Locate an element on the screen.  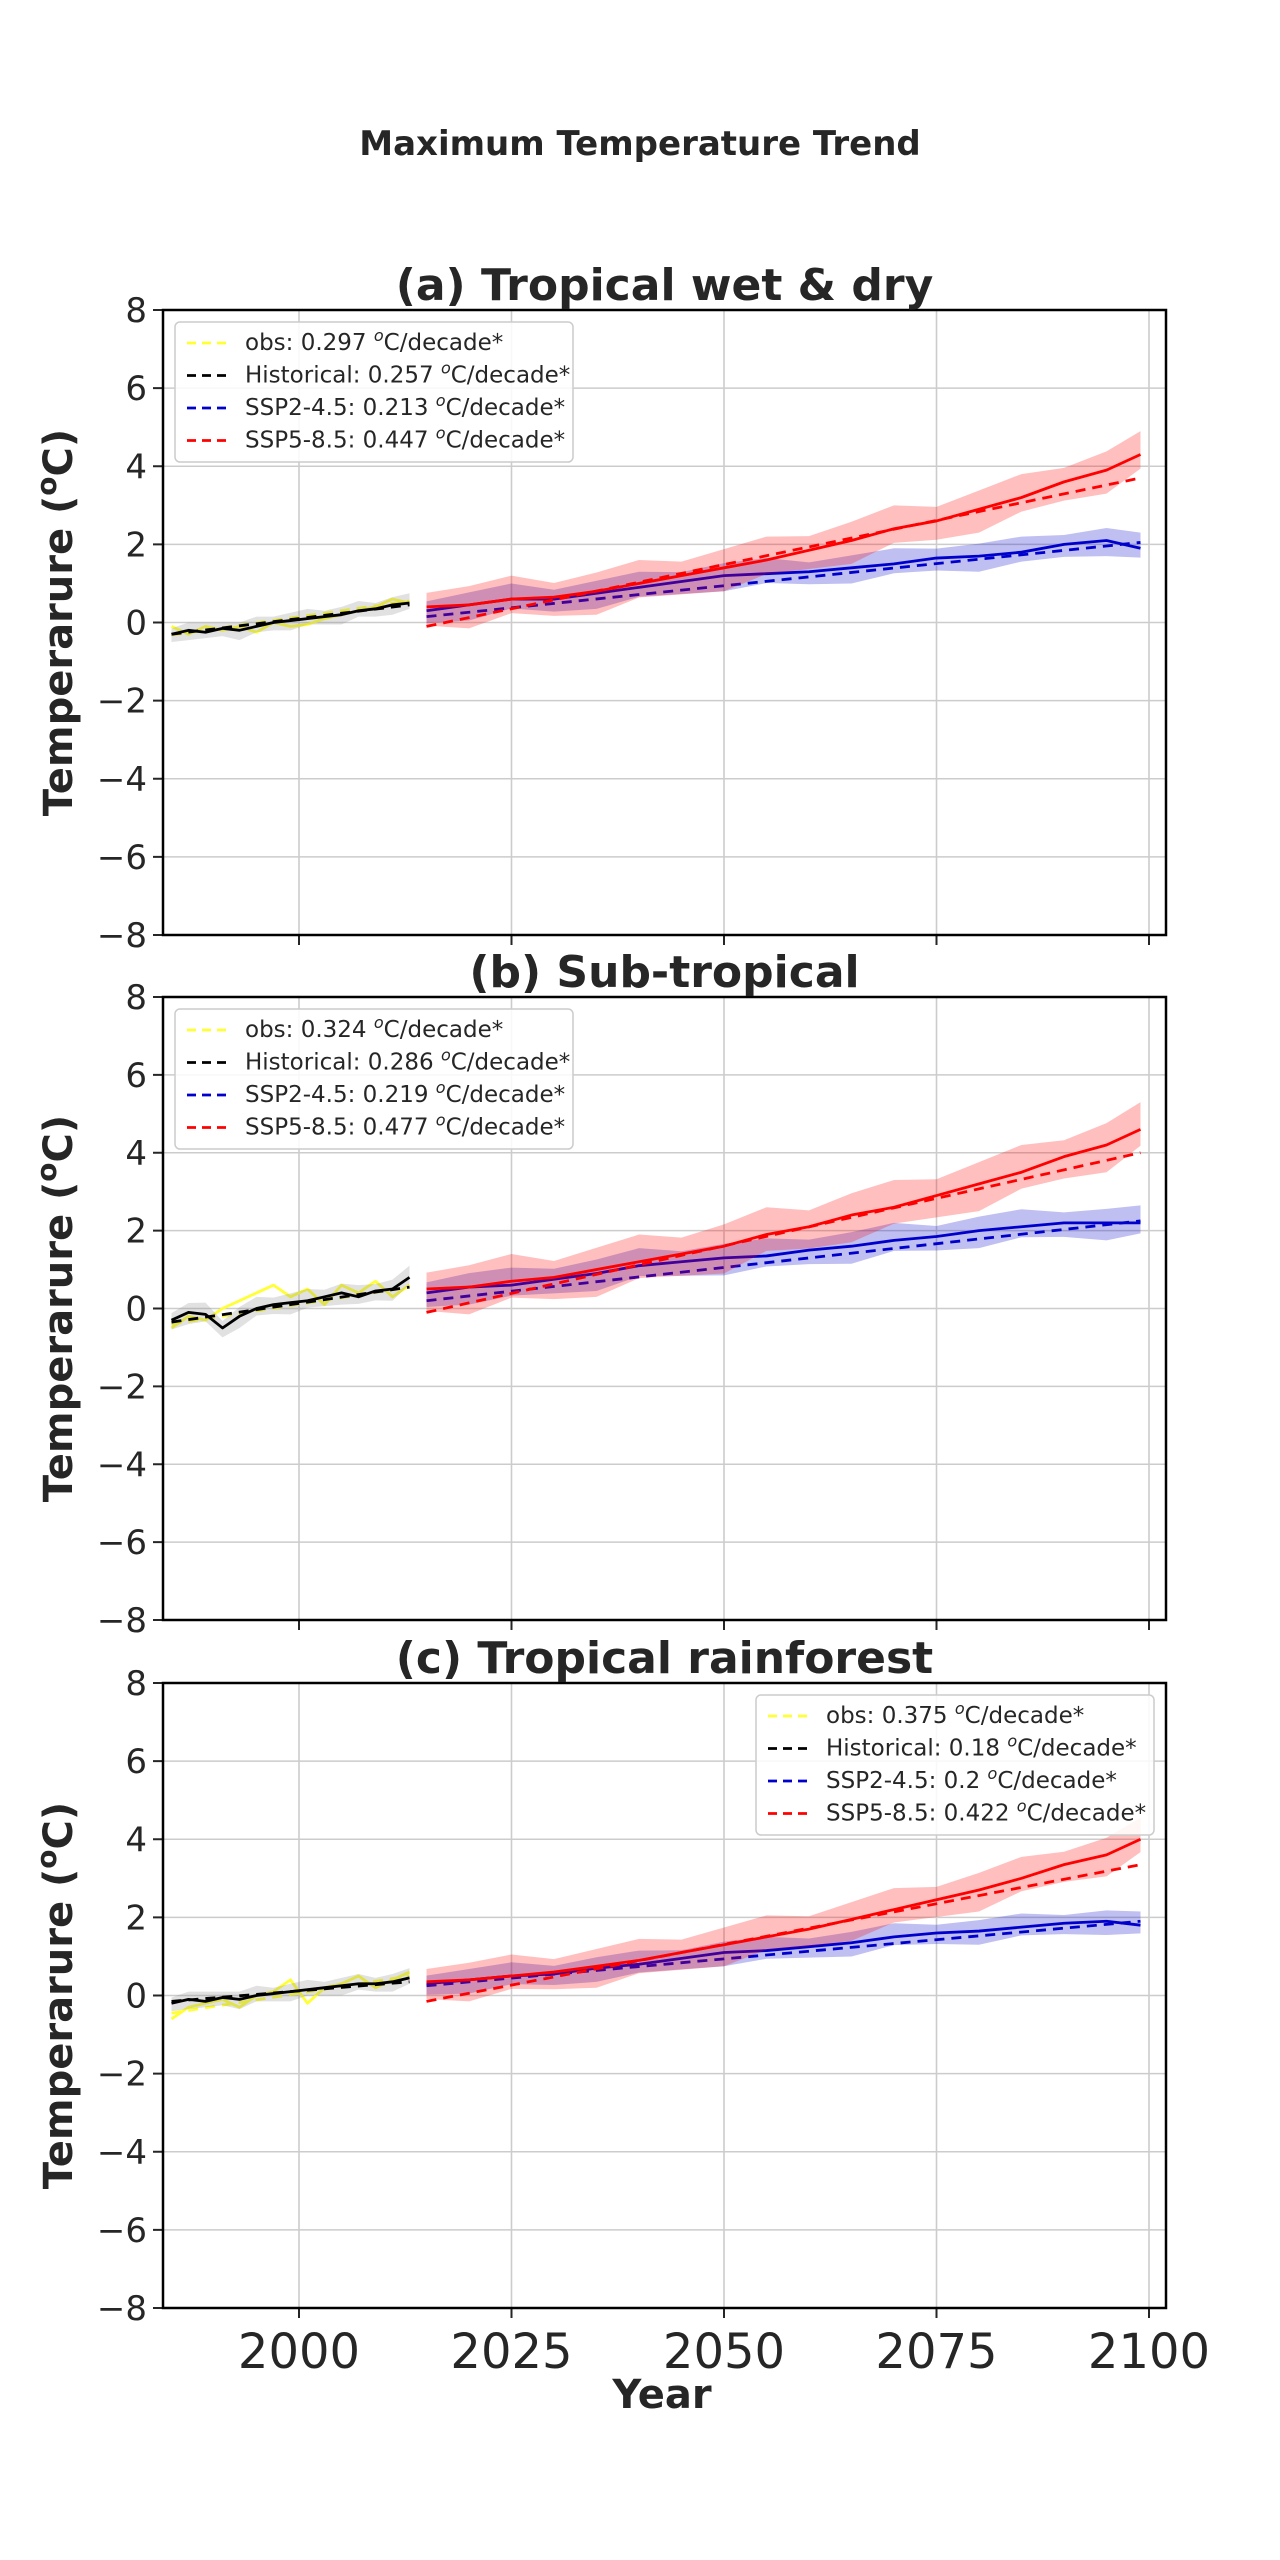
y-axis-label-end: C) is located at coordinates (59, 453).